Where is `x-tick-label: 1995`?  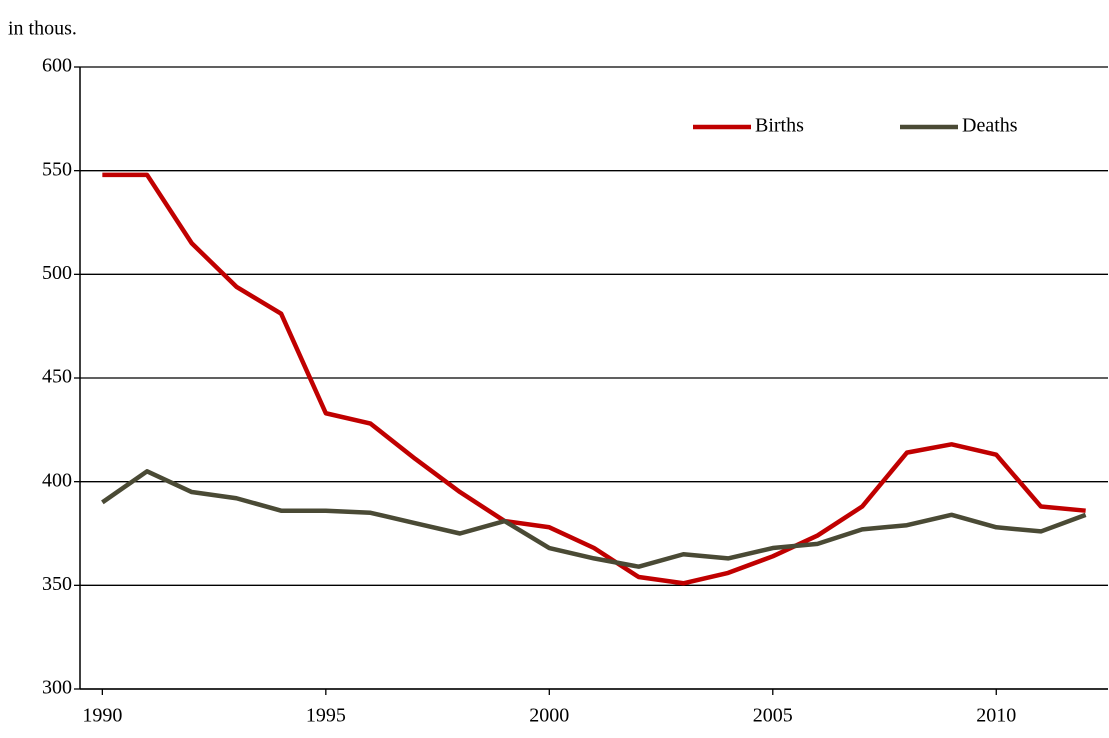 x-tick-label: 1995 is located at coordinates (326, 716).